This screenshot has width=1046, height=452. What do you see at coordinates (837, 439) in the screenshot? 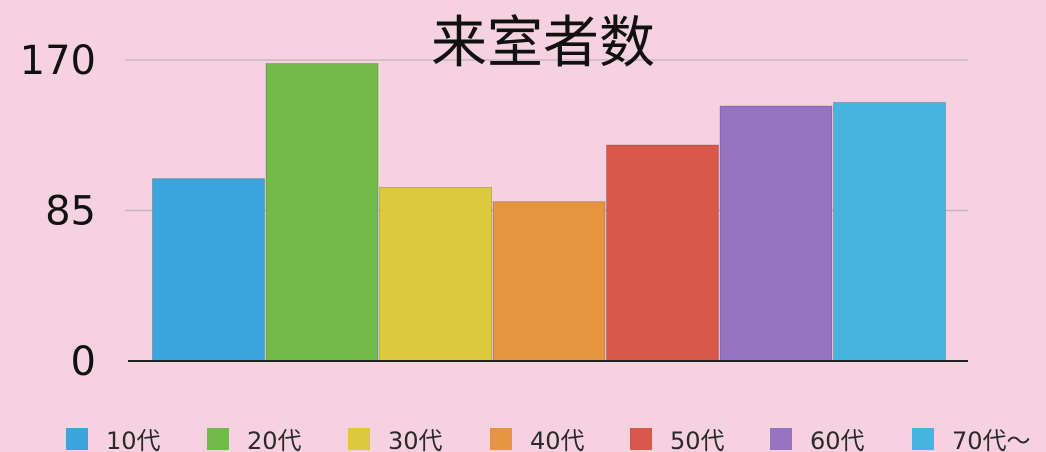
I see `legend-label: 60代` at bounding box center [837, 439].